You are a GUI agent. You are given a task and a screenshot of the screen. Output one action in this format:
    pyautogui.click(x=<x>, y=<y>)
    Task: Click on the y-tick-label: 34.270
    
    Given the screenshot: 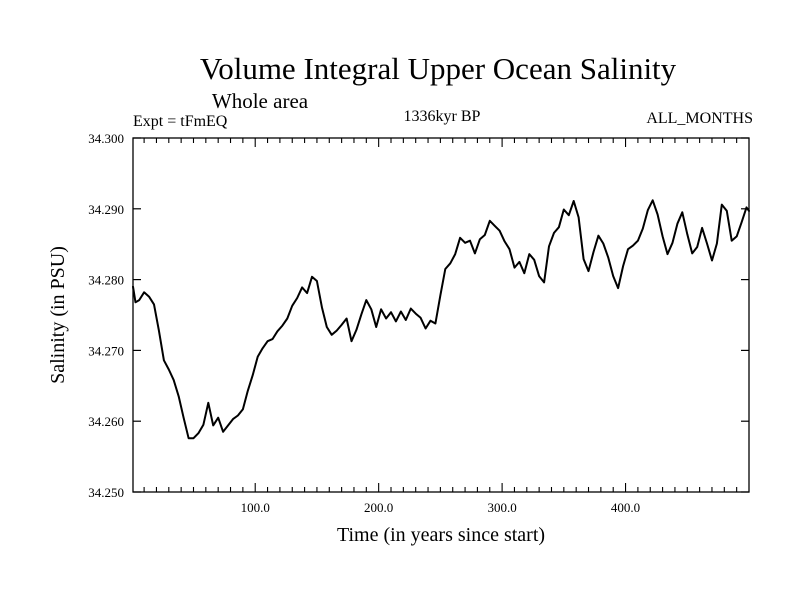 What is the action you would take?
    pyautogui.click(x=106, y=350)
    